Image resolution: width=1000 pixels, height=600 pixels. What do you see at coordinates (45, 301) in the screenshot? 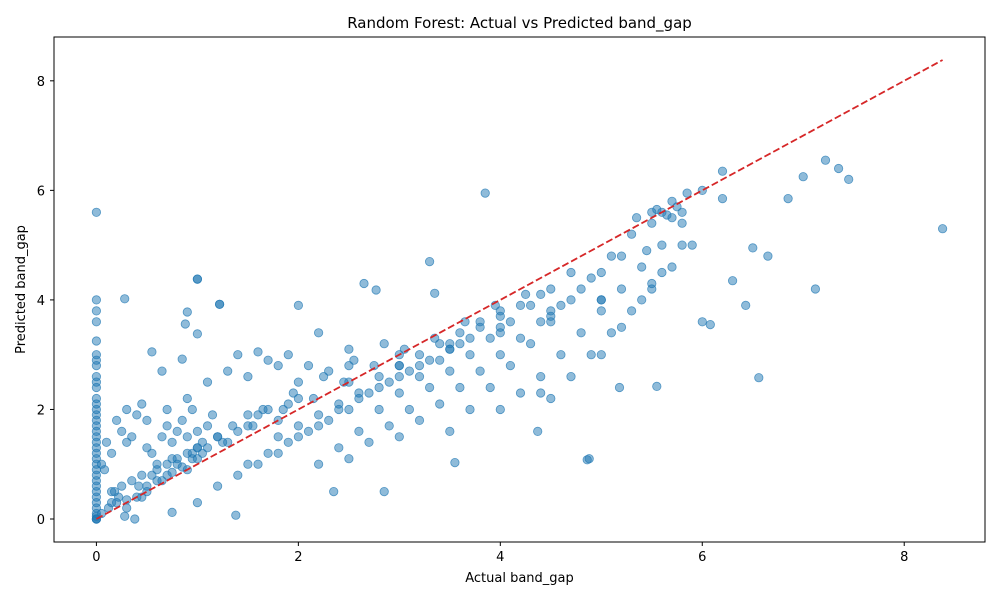
I see `y-axis-ticks: 0 2 4 6 8` at bounding box center [45, 301].